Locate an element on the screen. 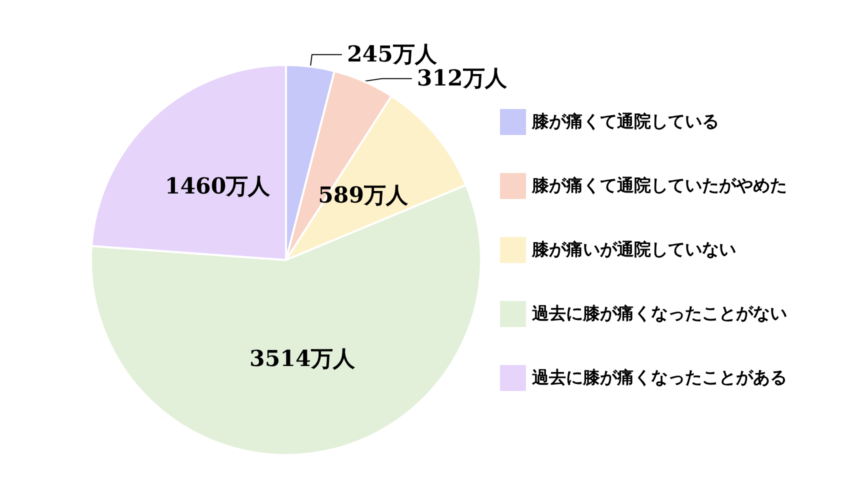 This screenshot has width=850, height=504. legend-label: 過去に膝が痛くなったことがある is located at coordinates (659, 378).